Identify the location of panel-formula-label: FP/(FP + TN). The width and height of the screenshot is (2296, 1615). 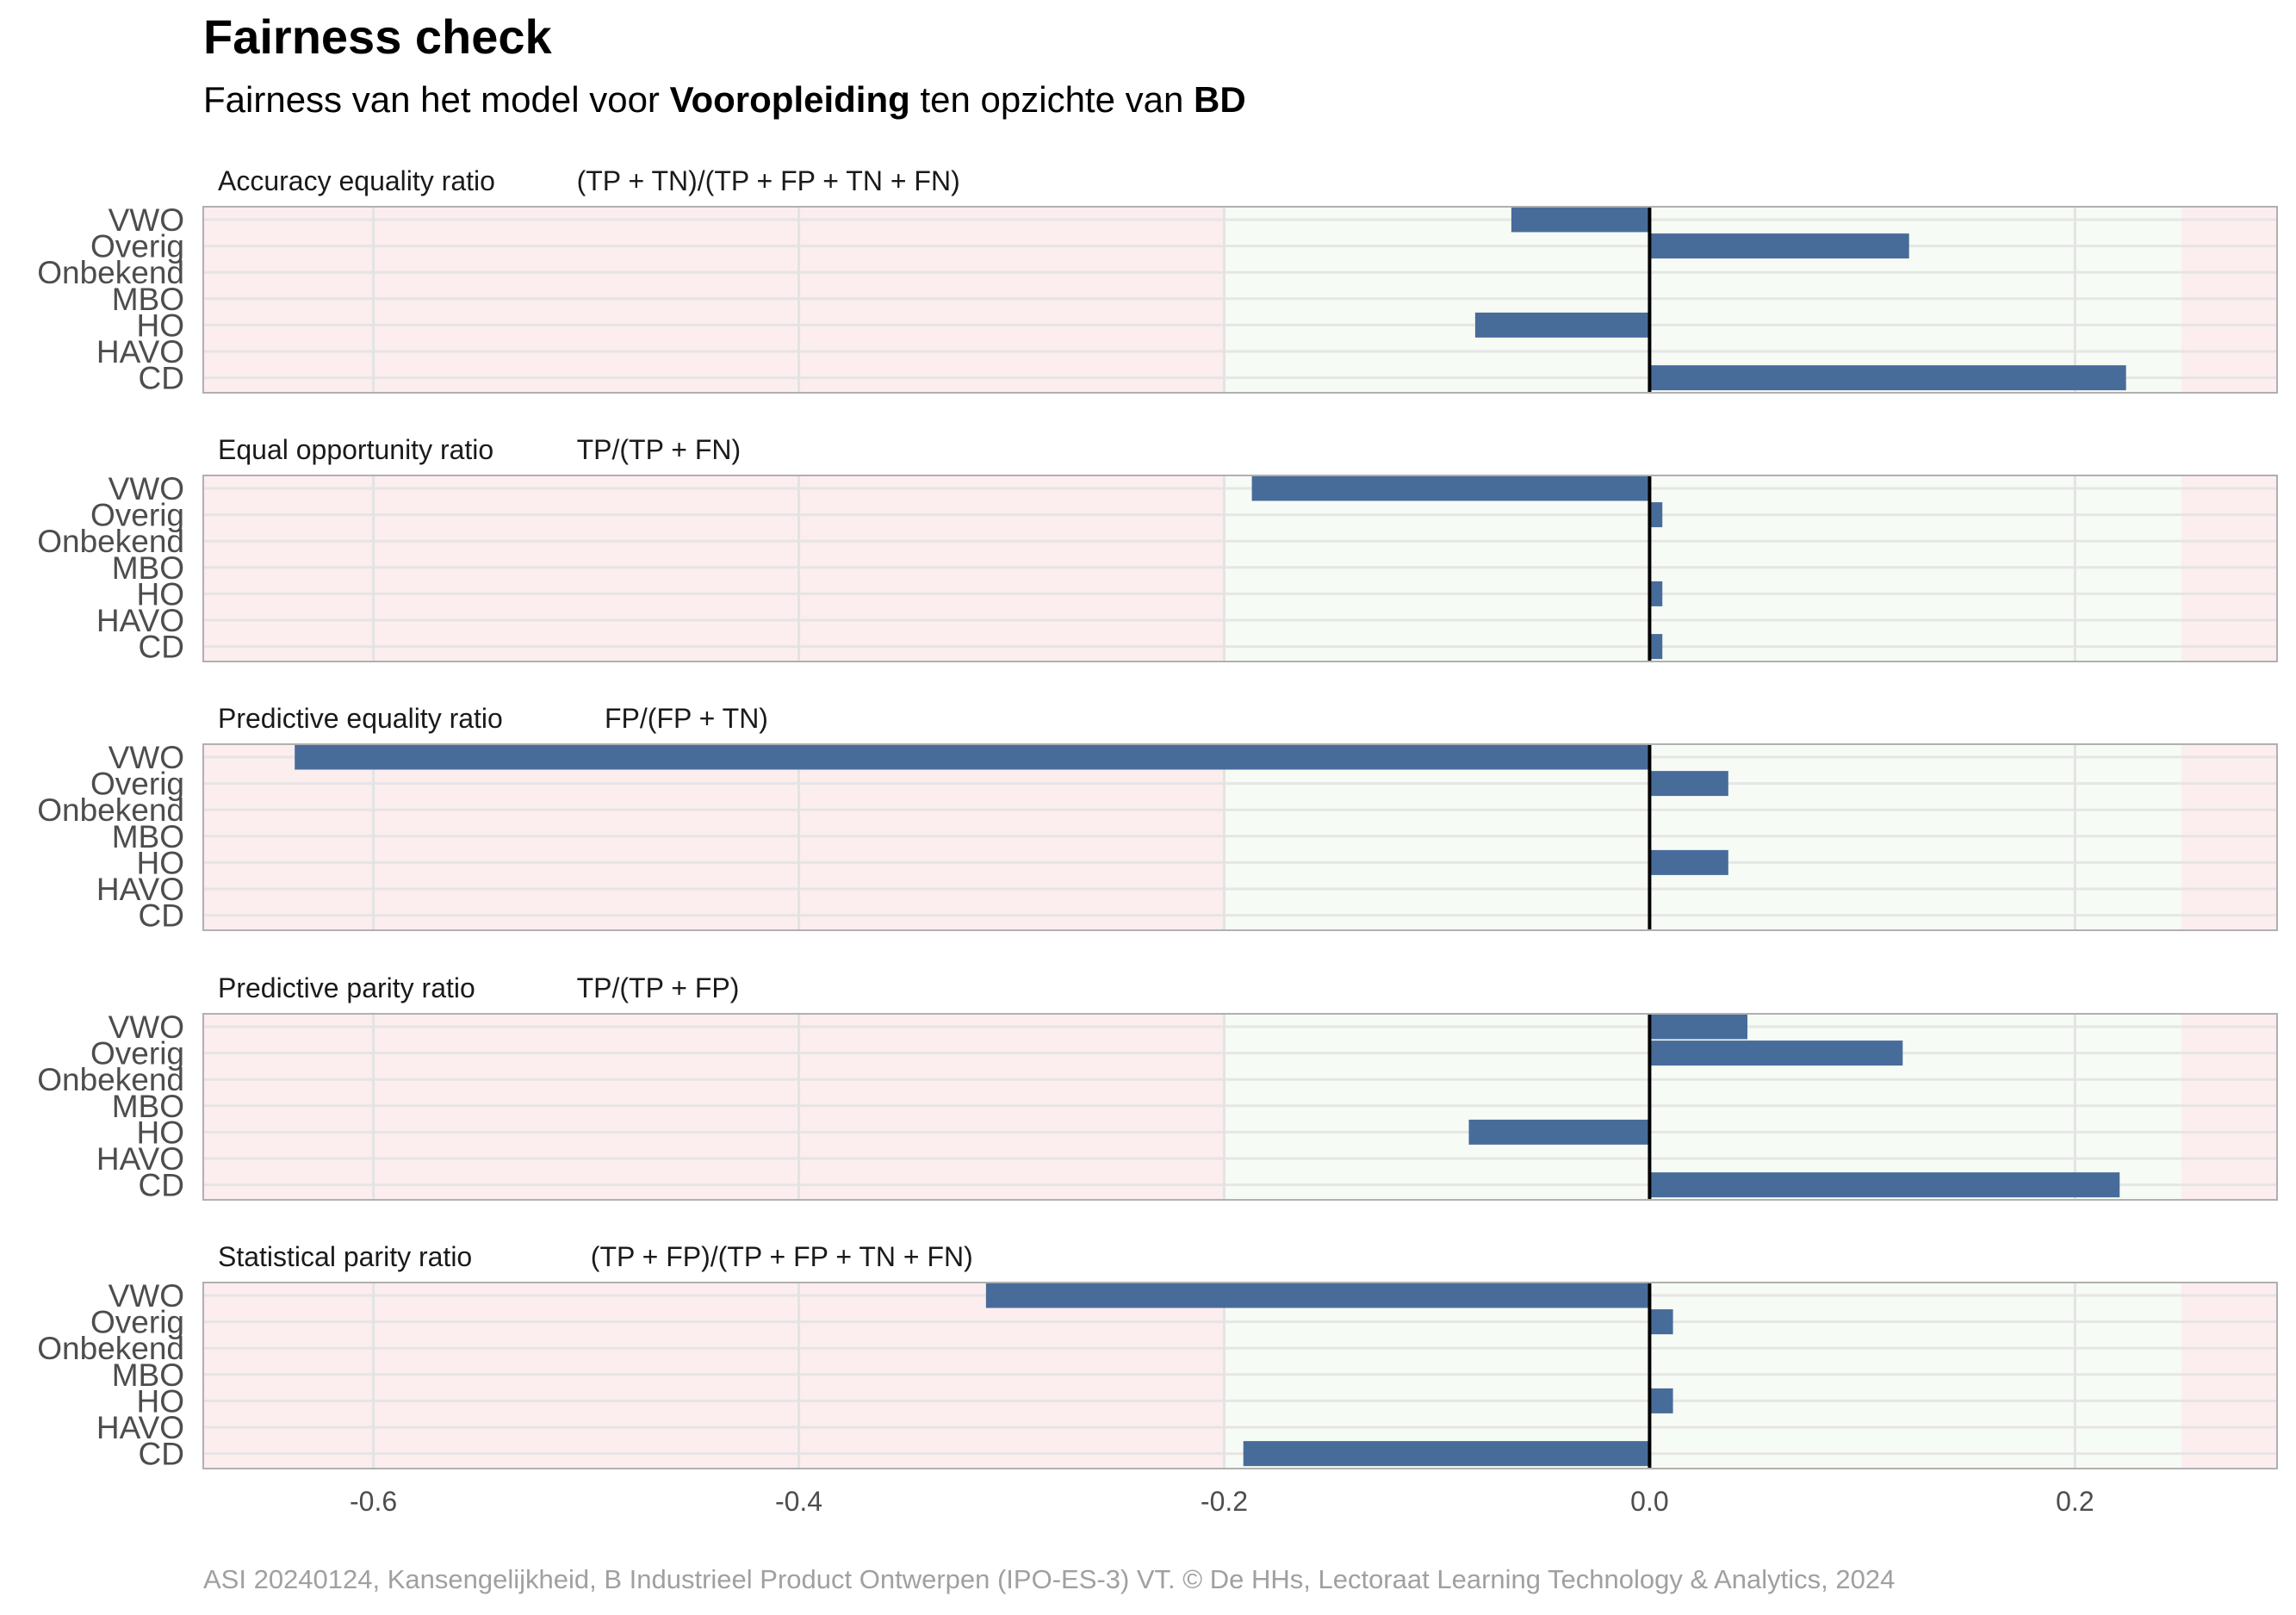
(686, 718).